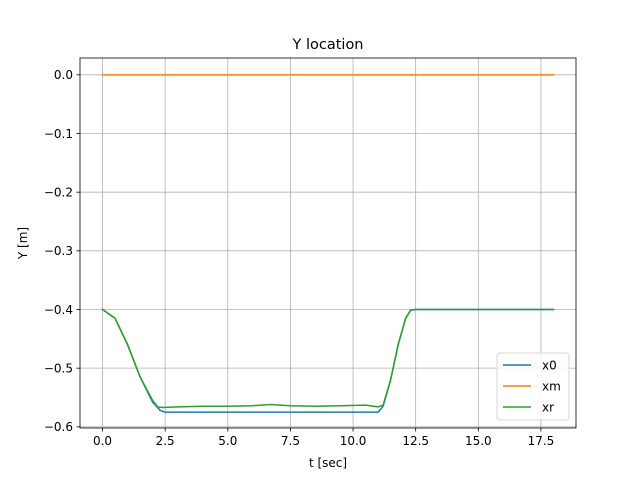 The height and width of the screenshot is (484, 640). What do you see at coordinates (58, 192) in the screenshot?
I see `y-tick-label: −0.2` at bounding box center [58, 192].